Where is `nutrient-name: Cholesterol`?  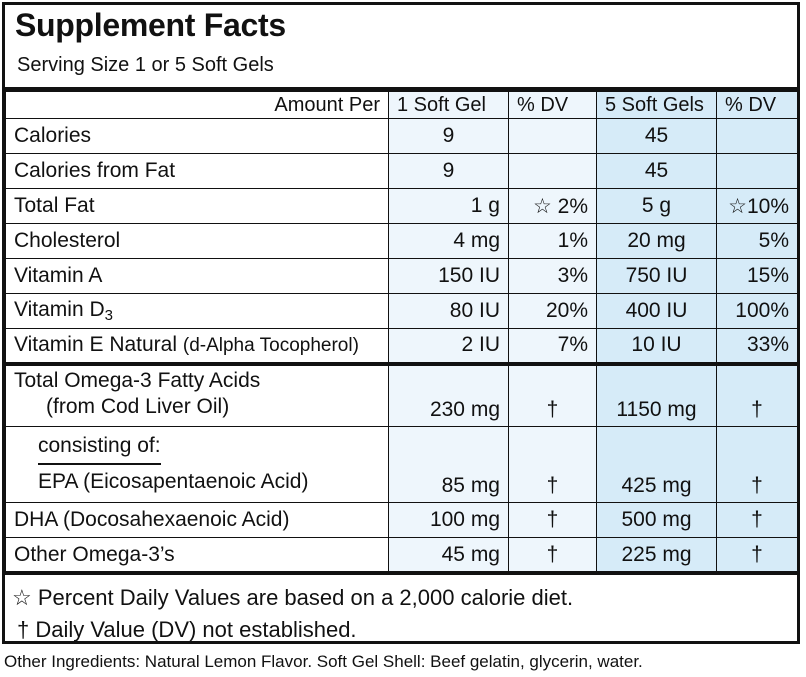 nutrient-name: Cholesterol is located at coordinates (197, 241).